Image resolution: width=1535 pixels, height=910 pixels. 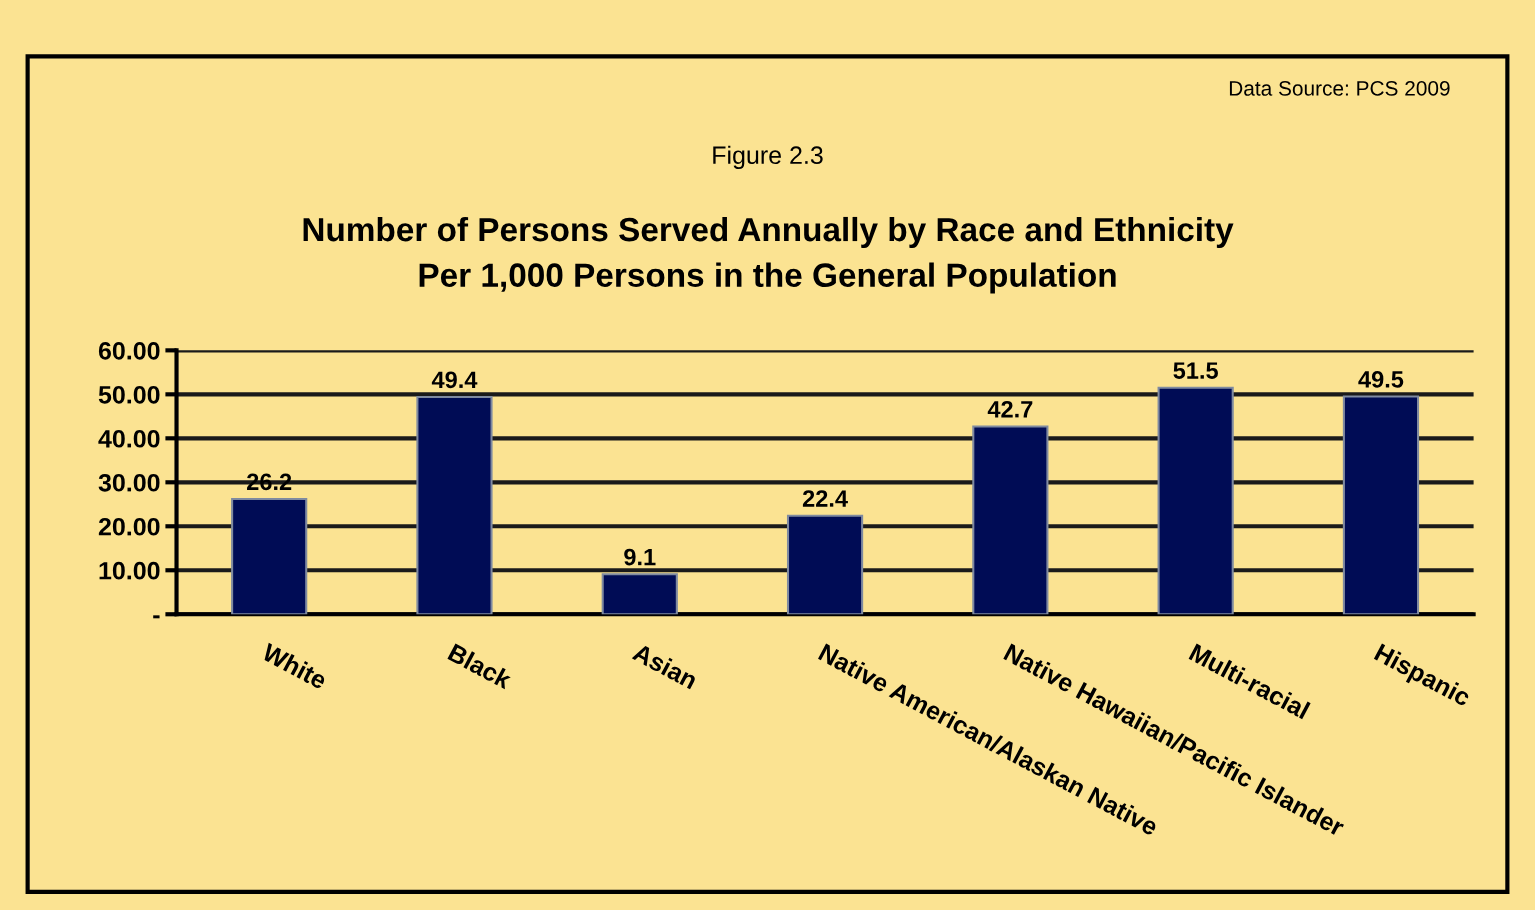 I want to click on y-tick-label: 60.00, so click(x=129, y=350).